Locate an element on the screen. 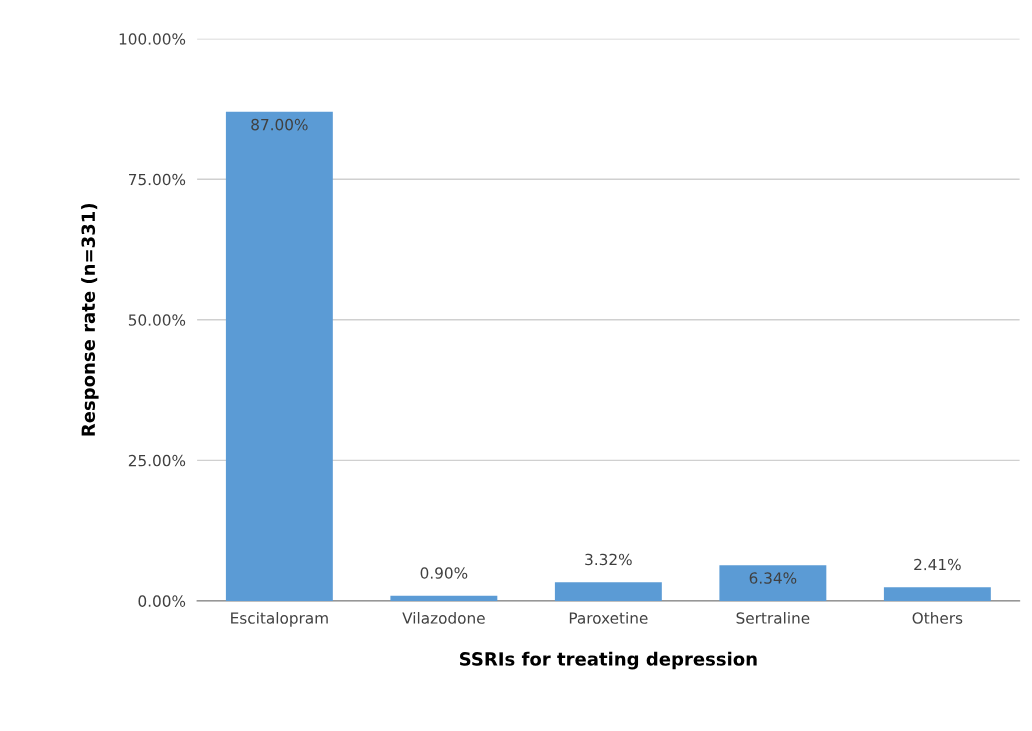 The height and width of the screenshot is (731, 1032). data-label: 87.00% is located at coordinates (279, 124).